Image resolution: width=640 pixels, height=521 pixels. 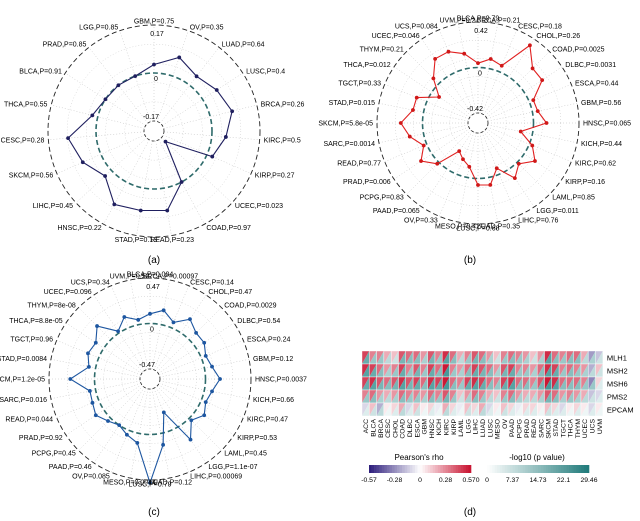 I want to click on radar-category-label: UCEC,P=0.023, so click(x=259, y=206).